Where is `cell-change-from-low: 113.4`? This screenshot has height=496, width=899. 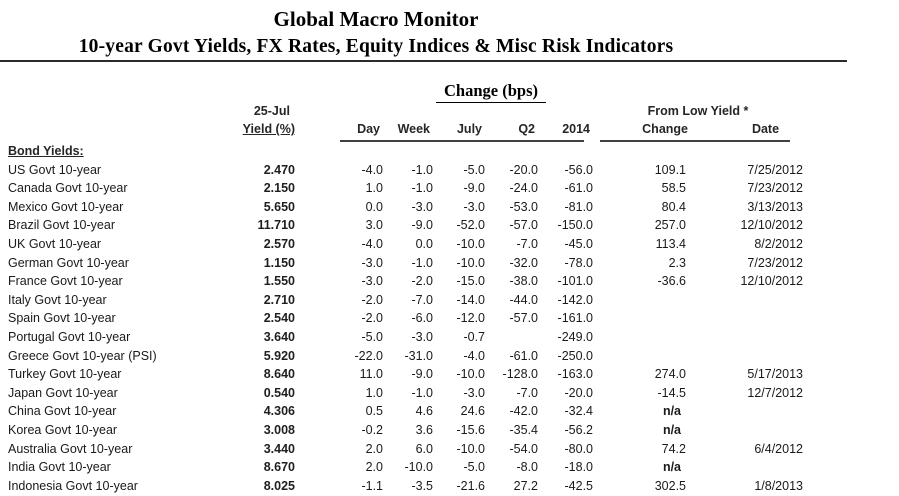
cell-change-from-low: 113.4 is located at coordinates (670, 243).